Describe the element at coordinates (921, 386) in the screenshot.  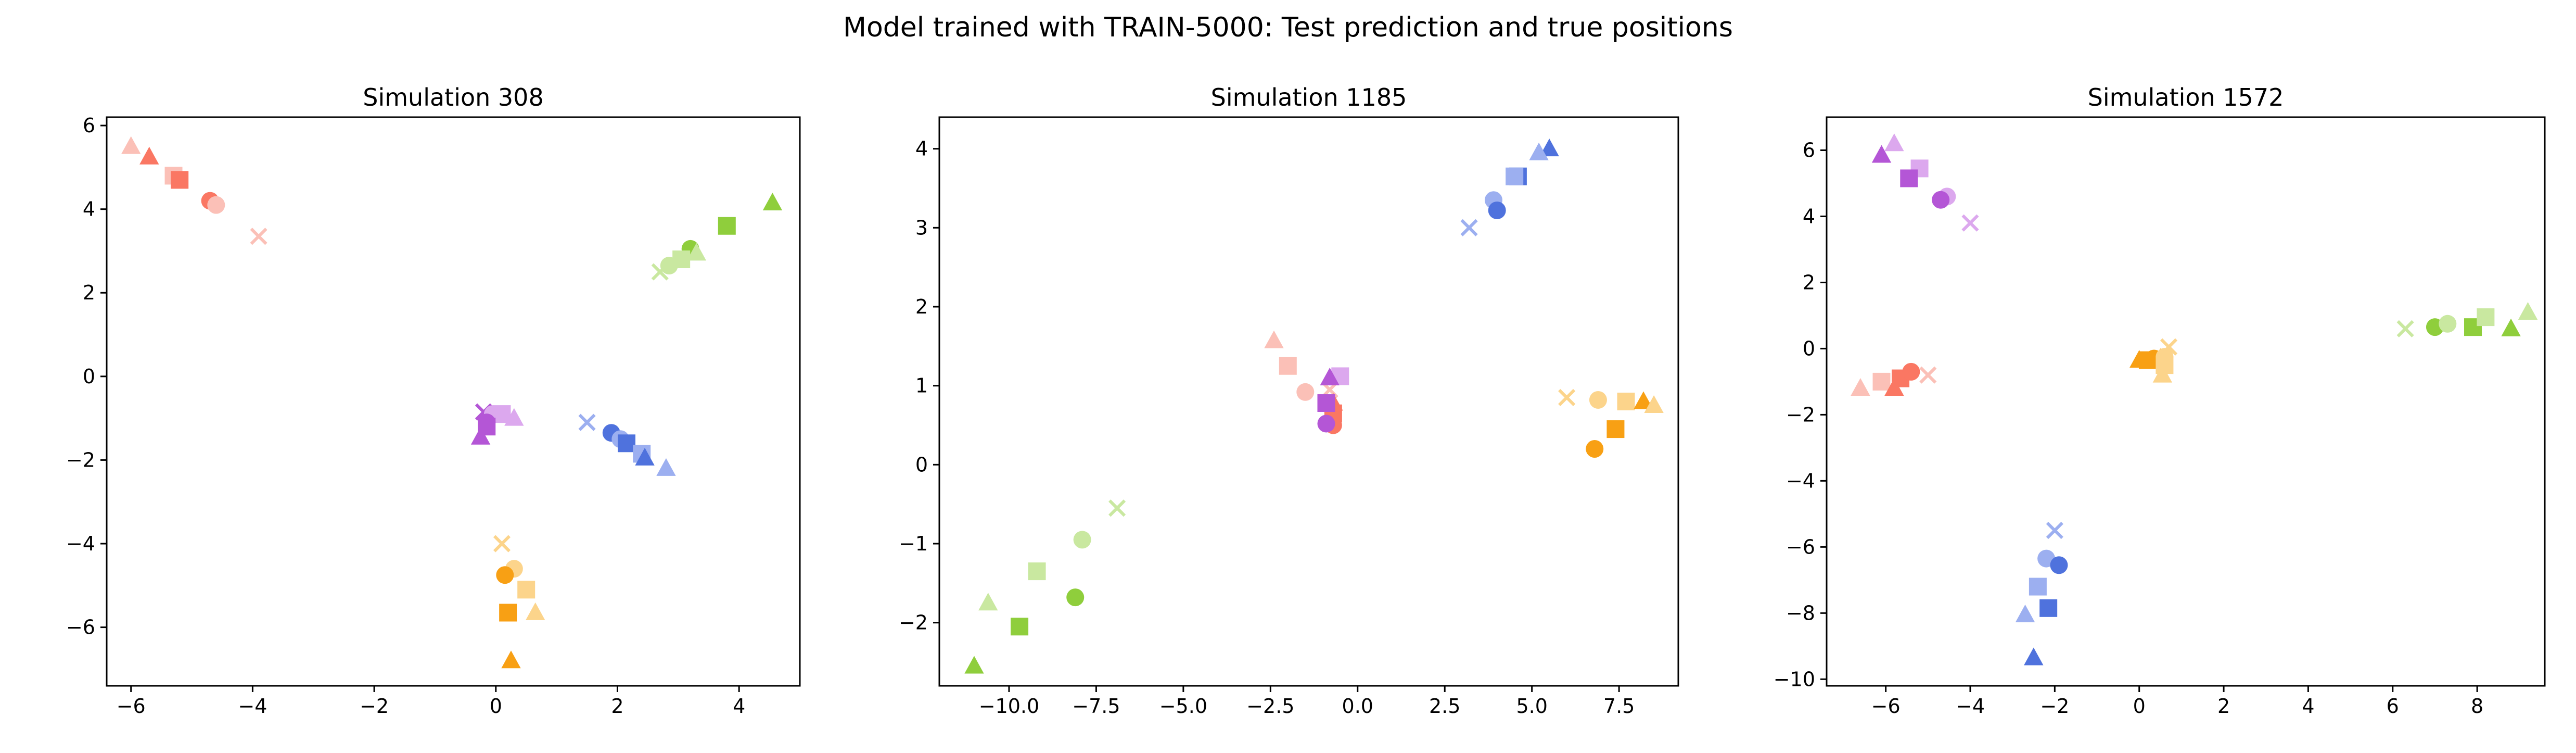
I see `y-tick-label: 1` at that location.